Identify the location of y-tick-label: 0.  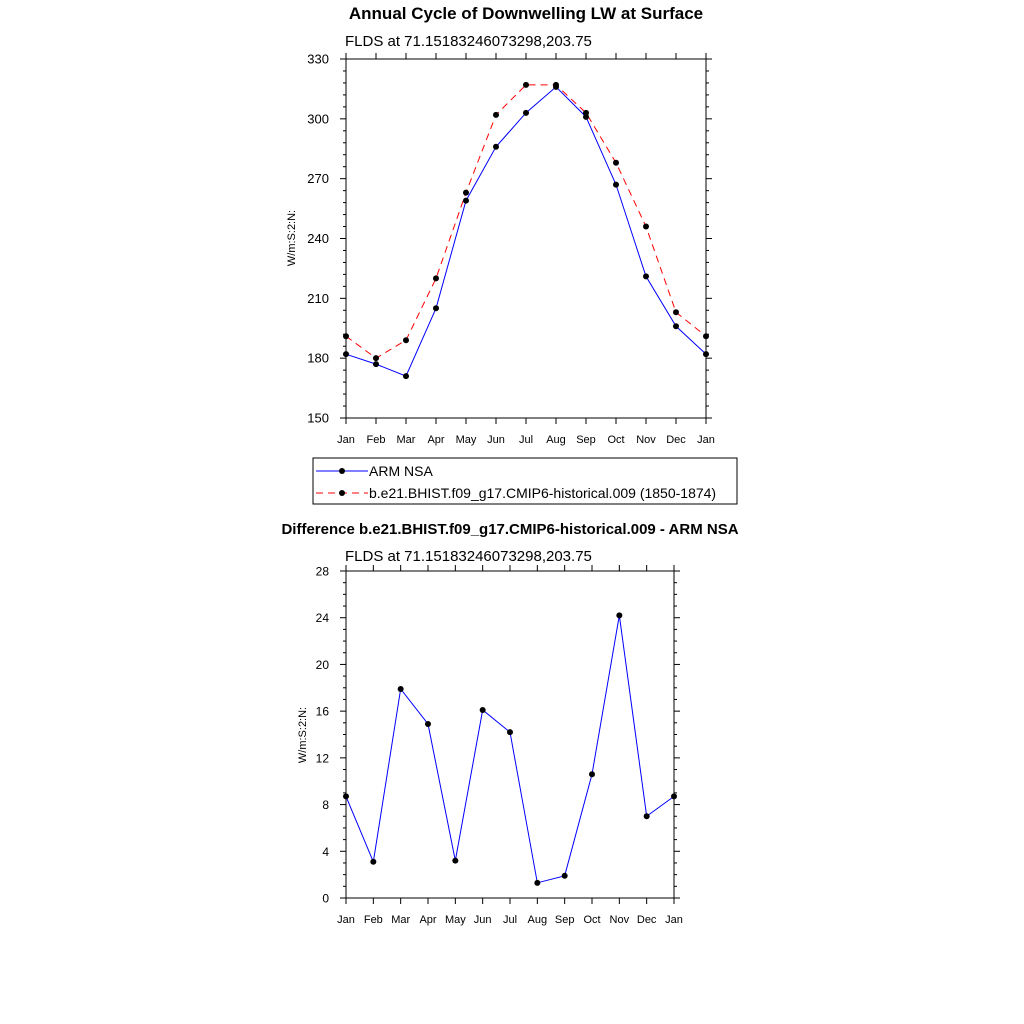
(325, 899).